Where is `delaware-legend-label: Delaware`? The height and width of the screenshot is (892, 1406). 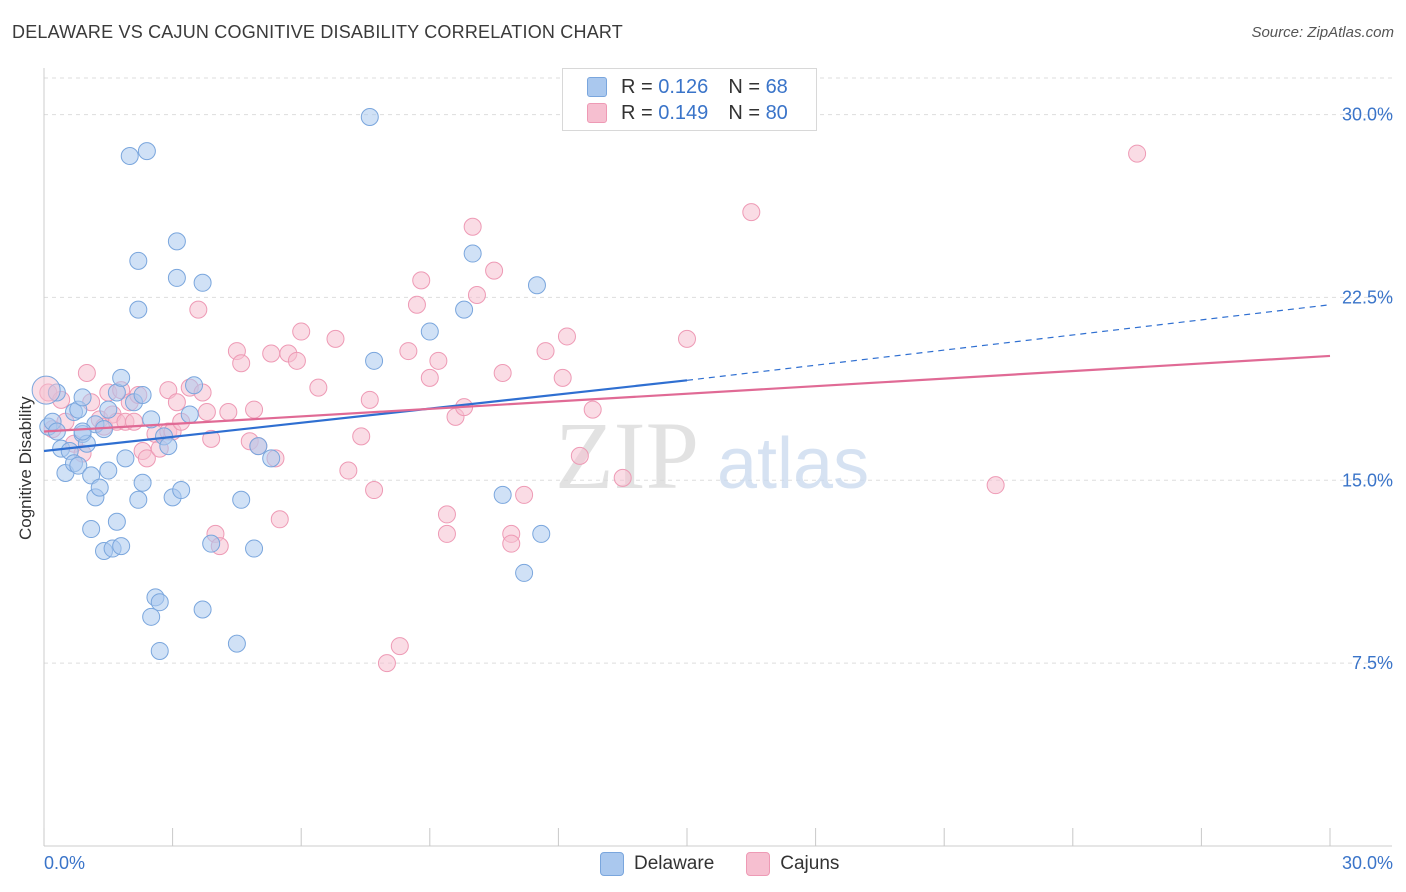
delaware-legend-label: Delaware is located at coordinates (674, 863).